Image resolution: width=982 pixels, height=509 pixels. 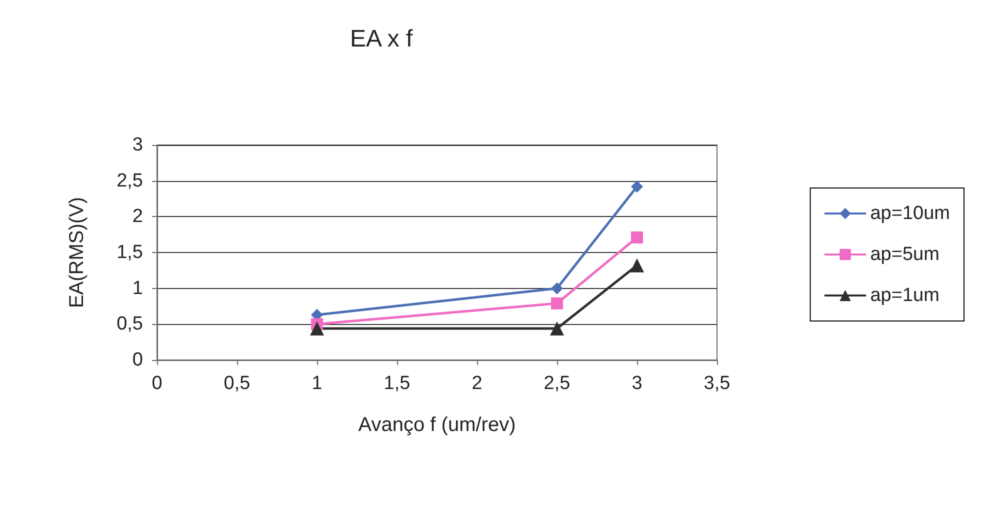 I want to click on x-axis-title: Avanço f (um/rev), so click(x=437, y=425).